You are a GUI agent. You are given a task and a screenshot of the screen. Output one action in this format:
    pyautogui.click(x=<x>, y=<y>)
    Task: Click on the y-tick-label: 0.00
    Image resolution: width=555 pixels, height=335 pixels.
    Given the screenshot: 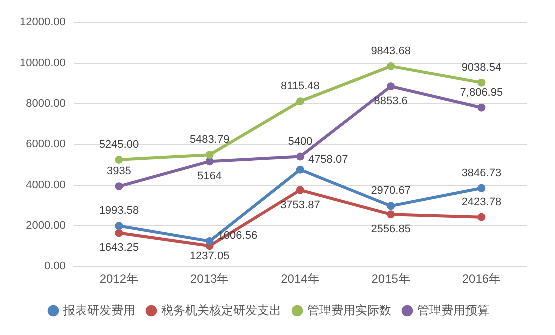 What is the action you would take?
    pyautogui.click(x=55, y=266)
    